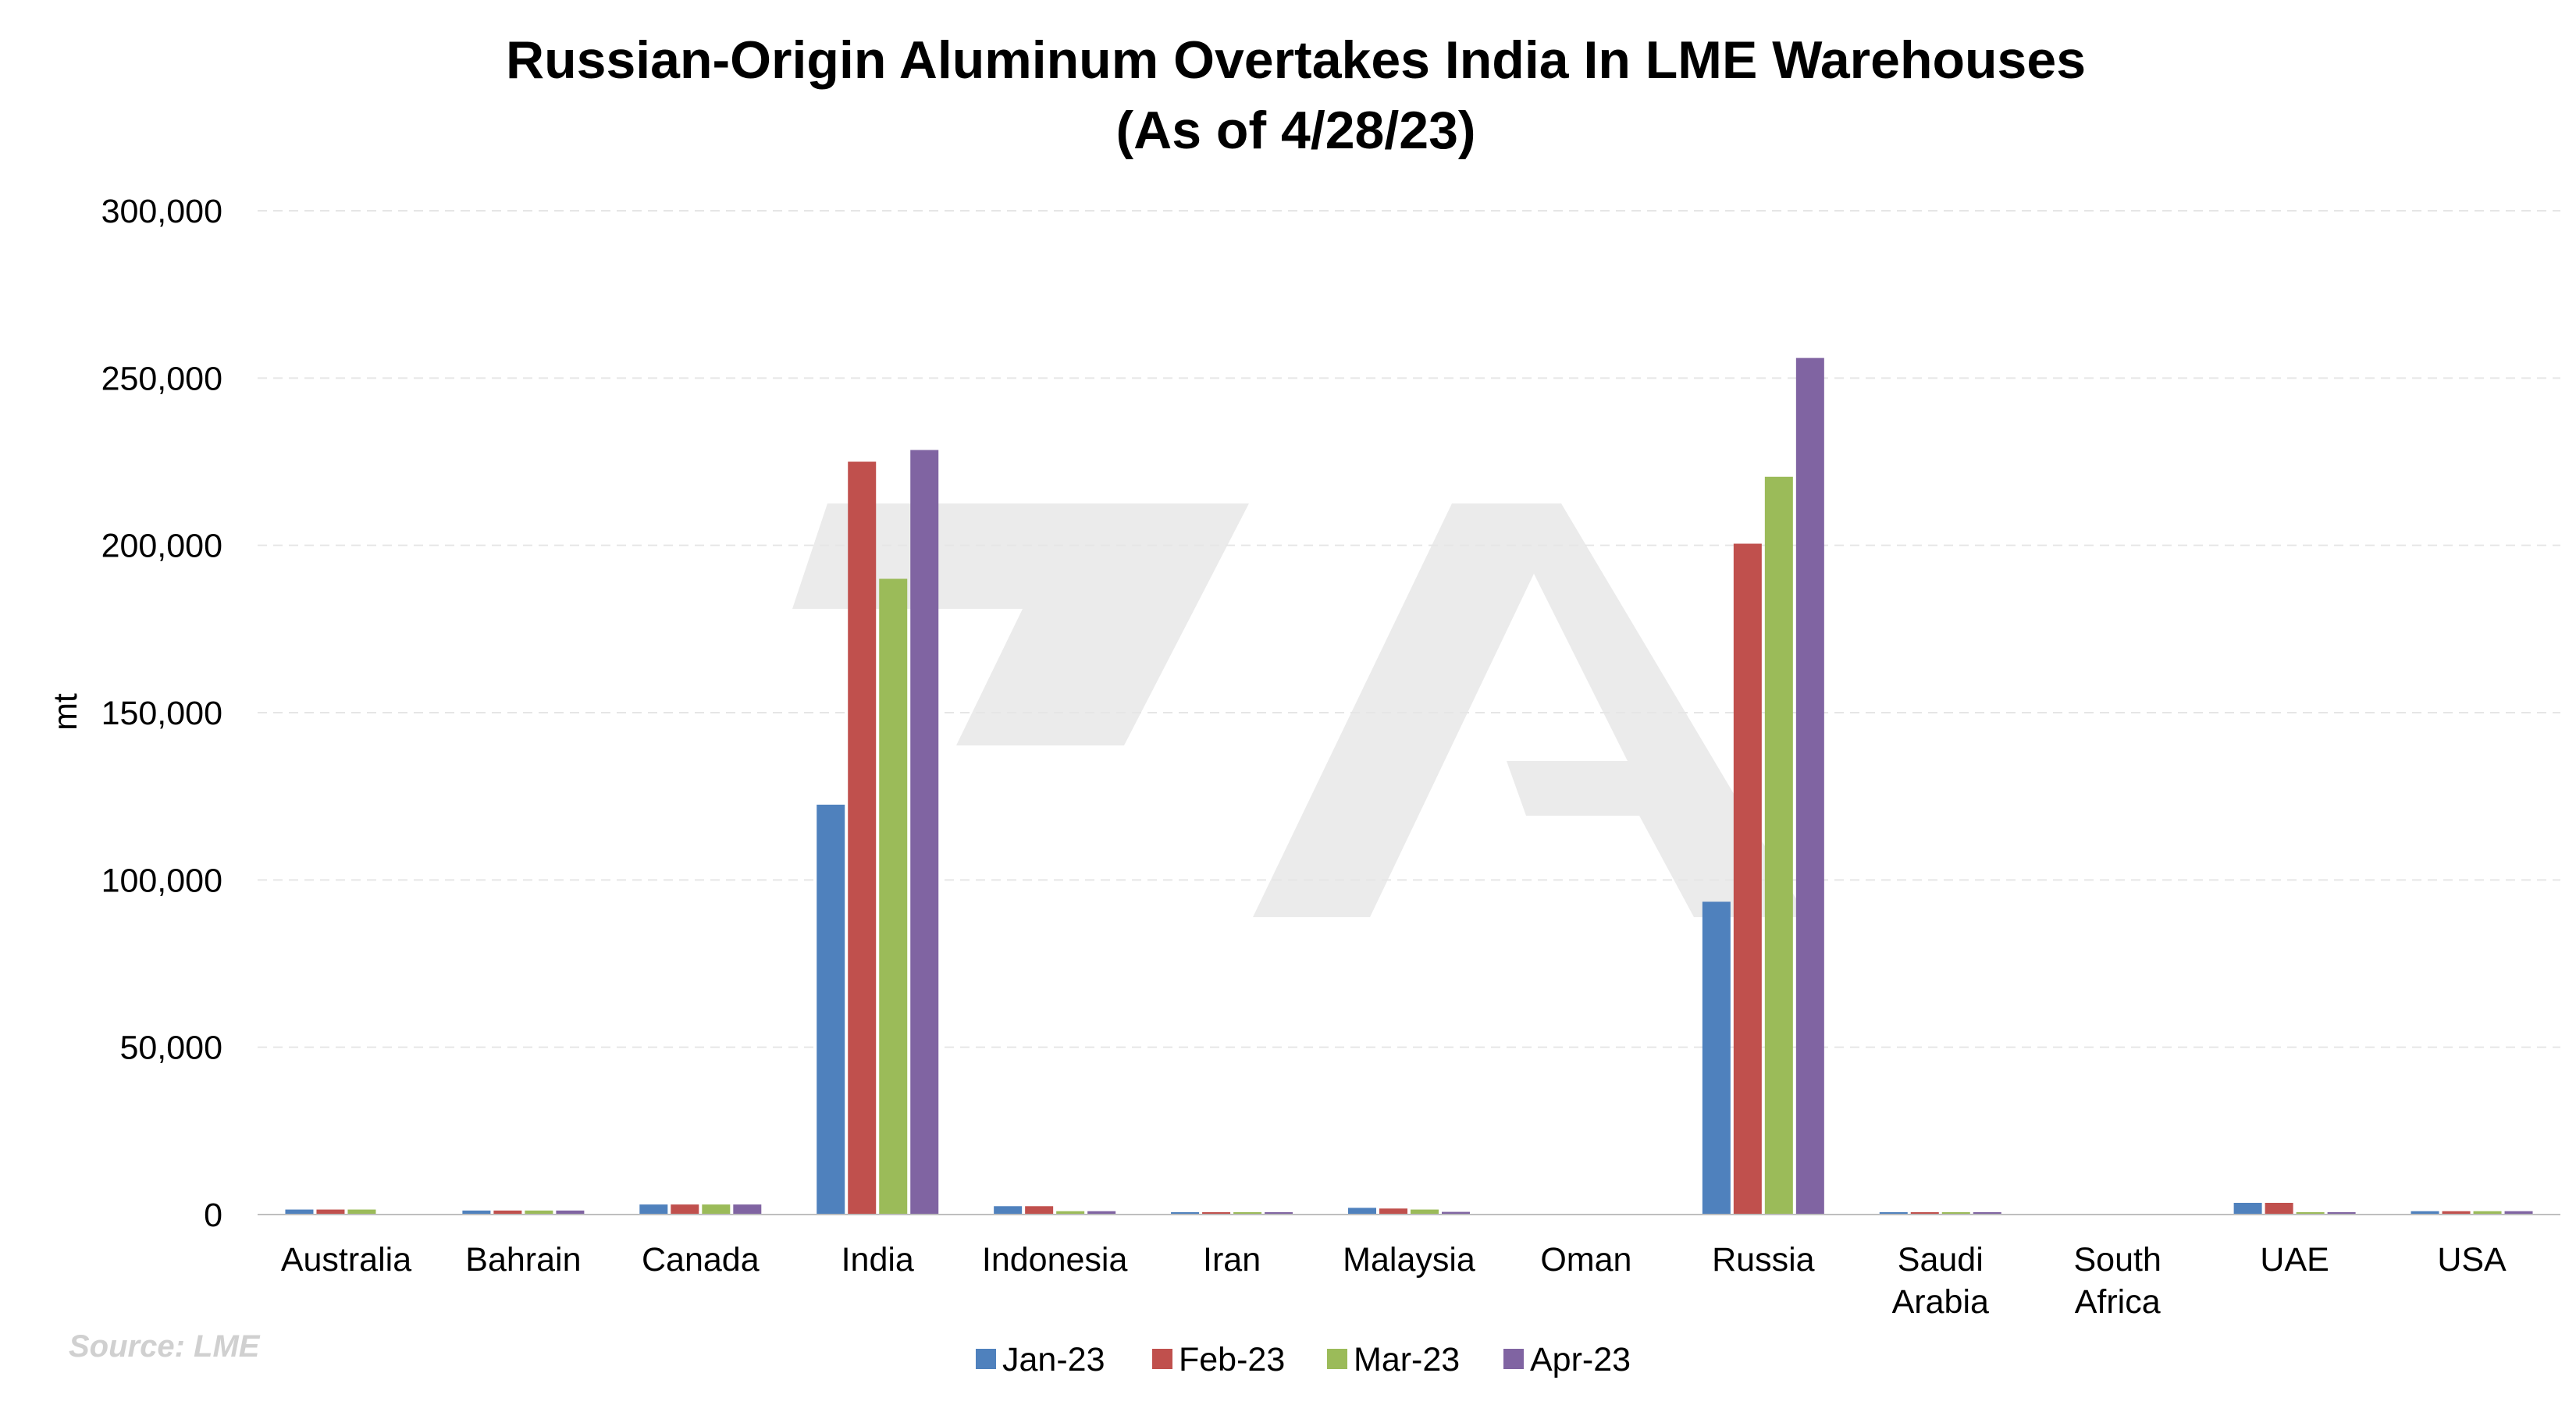  What do you see at coordinates (1580, 1360) in the screenshot?
I see `legend-label: Apr-23` at bounding box center [1580, 1360].